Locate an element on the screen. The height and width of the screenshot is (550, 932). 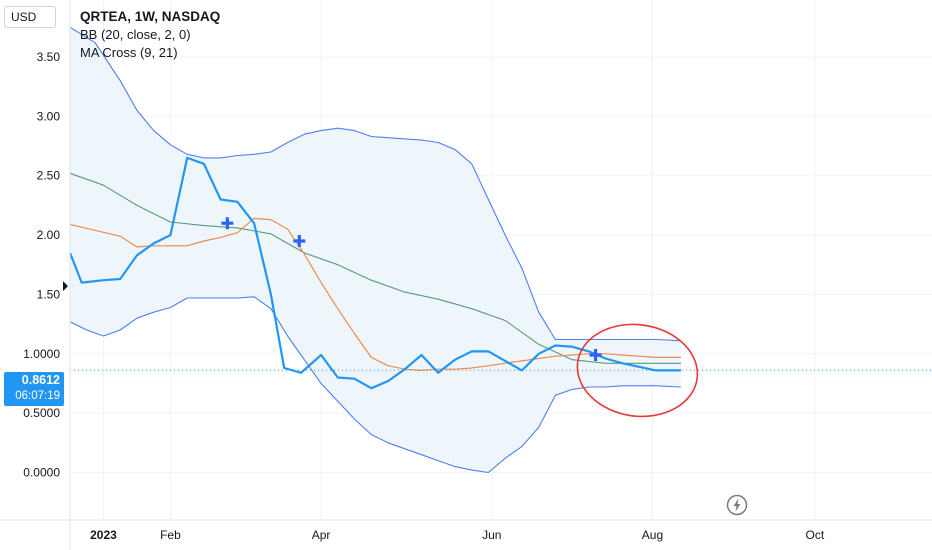
y-tick-label: 1.50 is located at coordinates (49, 294).